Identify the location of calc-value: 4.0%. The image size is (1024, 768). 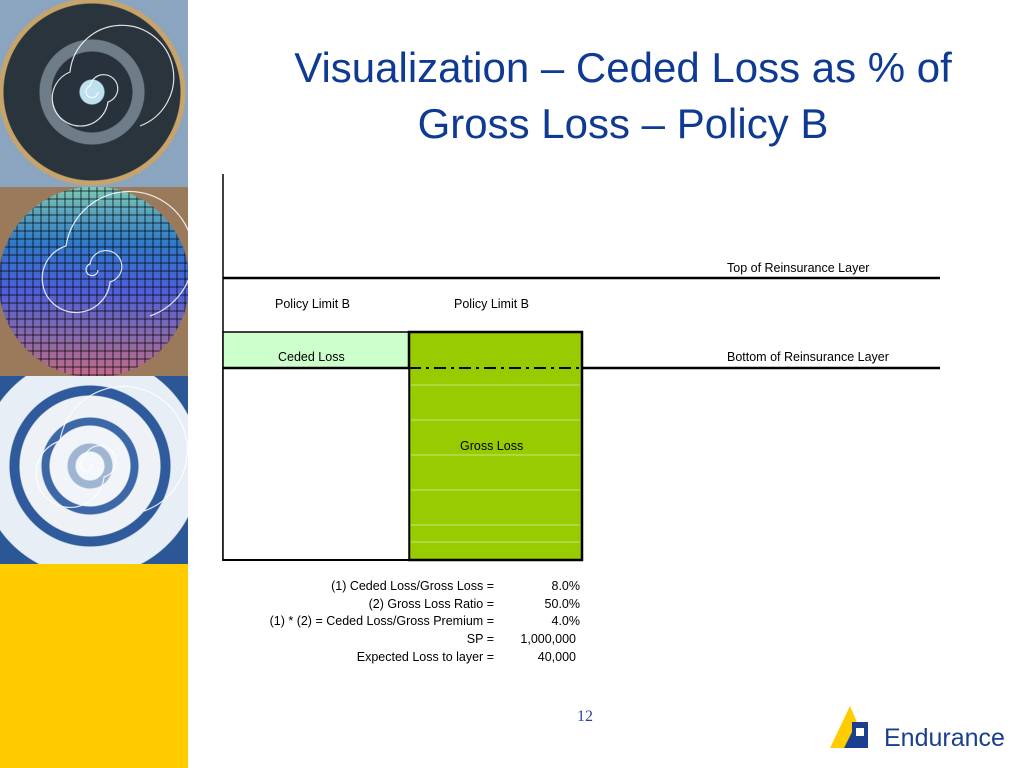
(566, 621).